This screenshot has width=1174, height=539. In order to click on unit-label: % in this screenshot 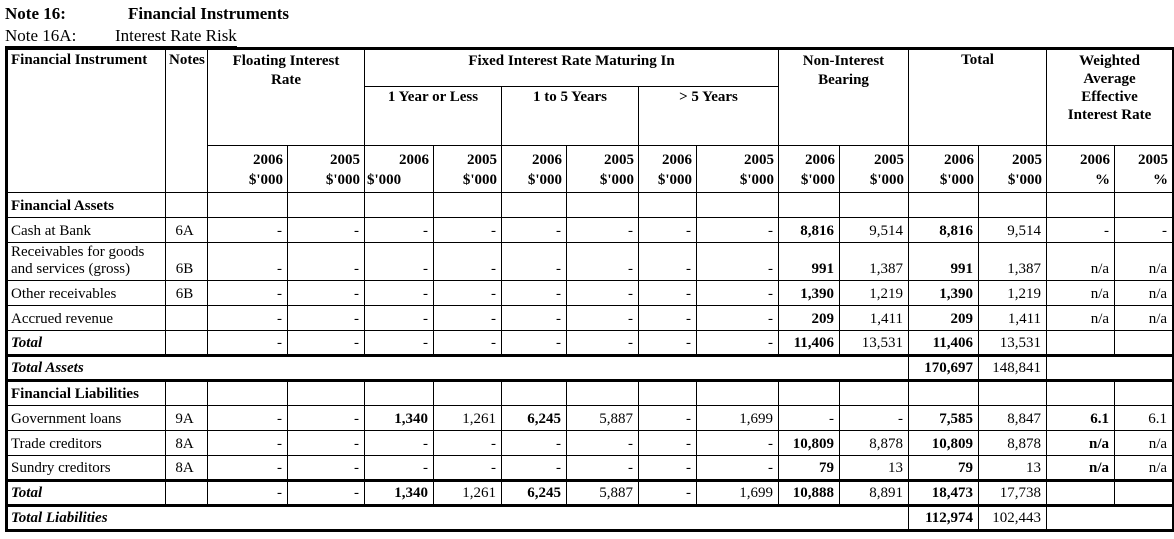, I will do `click(1103, 180)`.